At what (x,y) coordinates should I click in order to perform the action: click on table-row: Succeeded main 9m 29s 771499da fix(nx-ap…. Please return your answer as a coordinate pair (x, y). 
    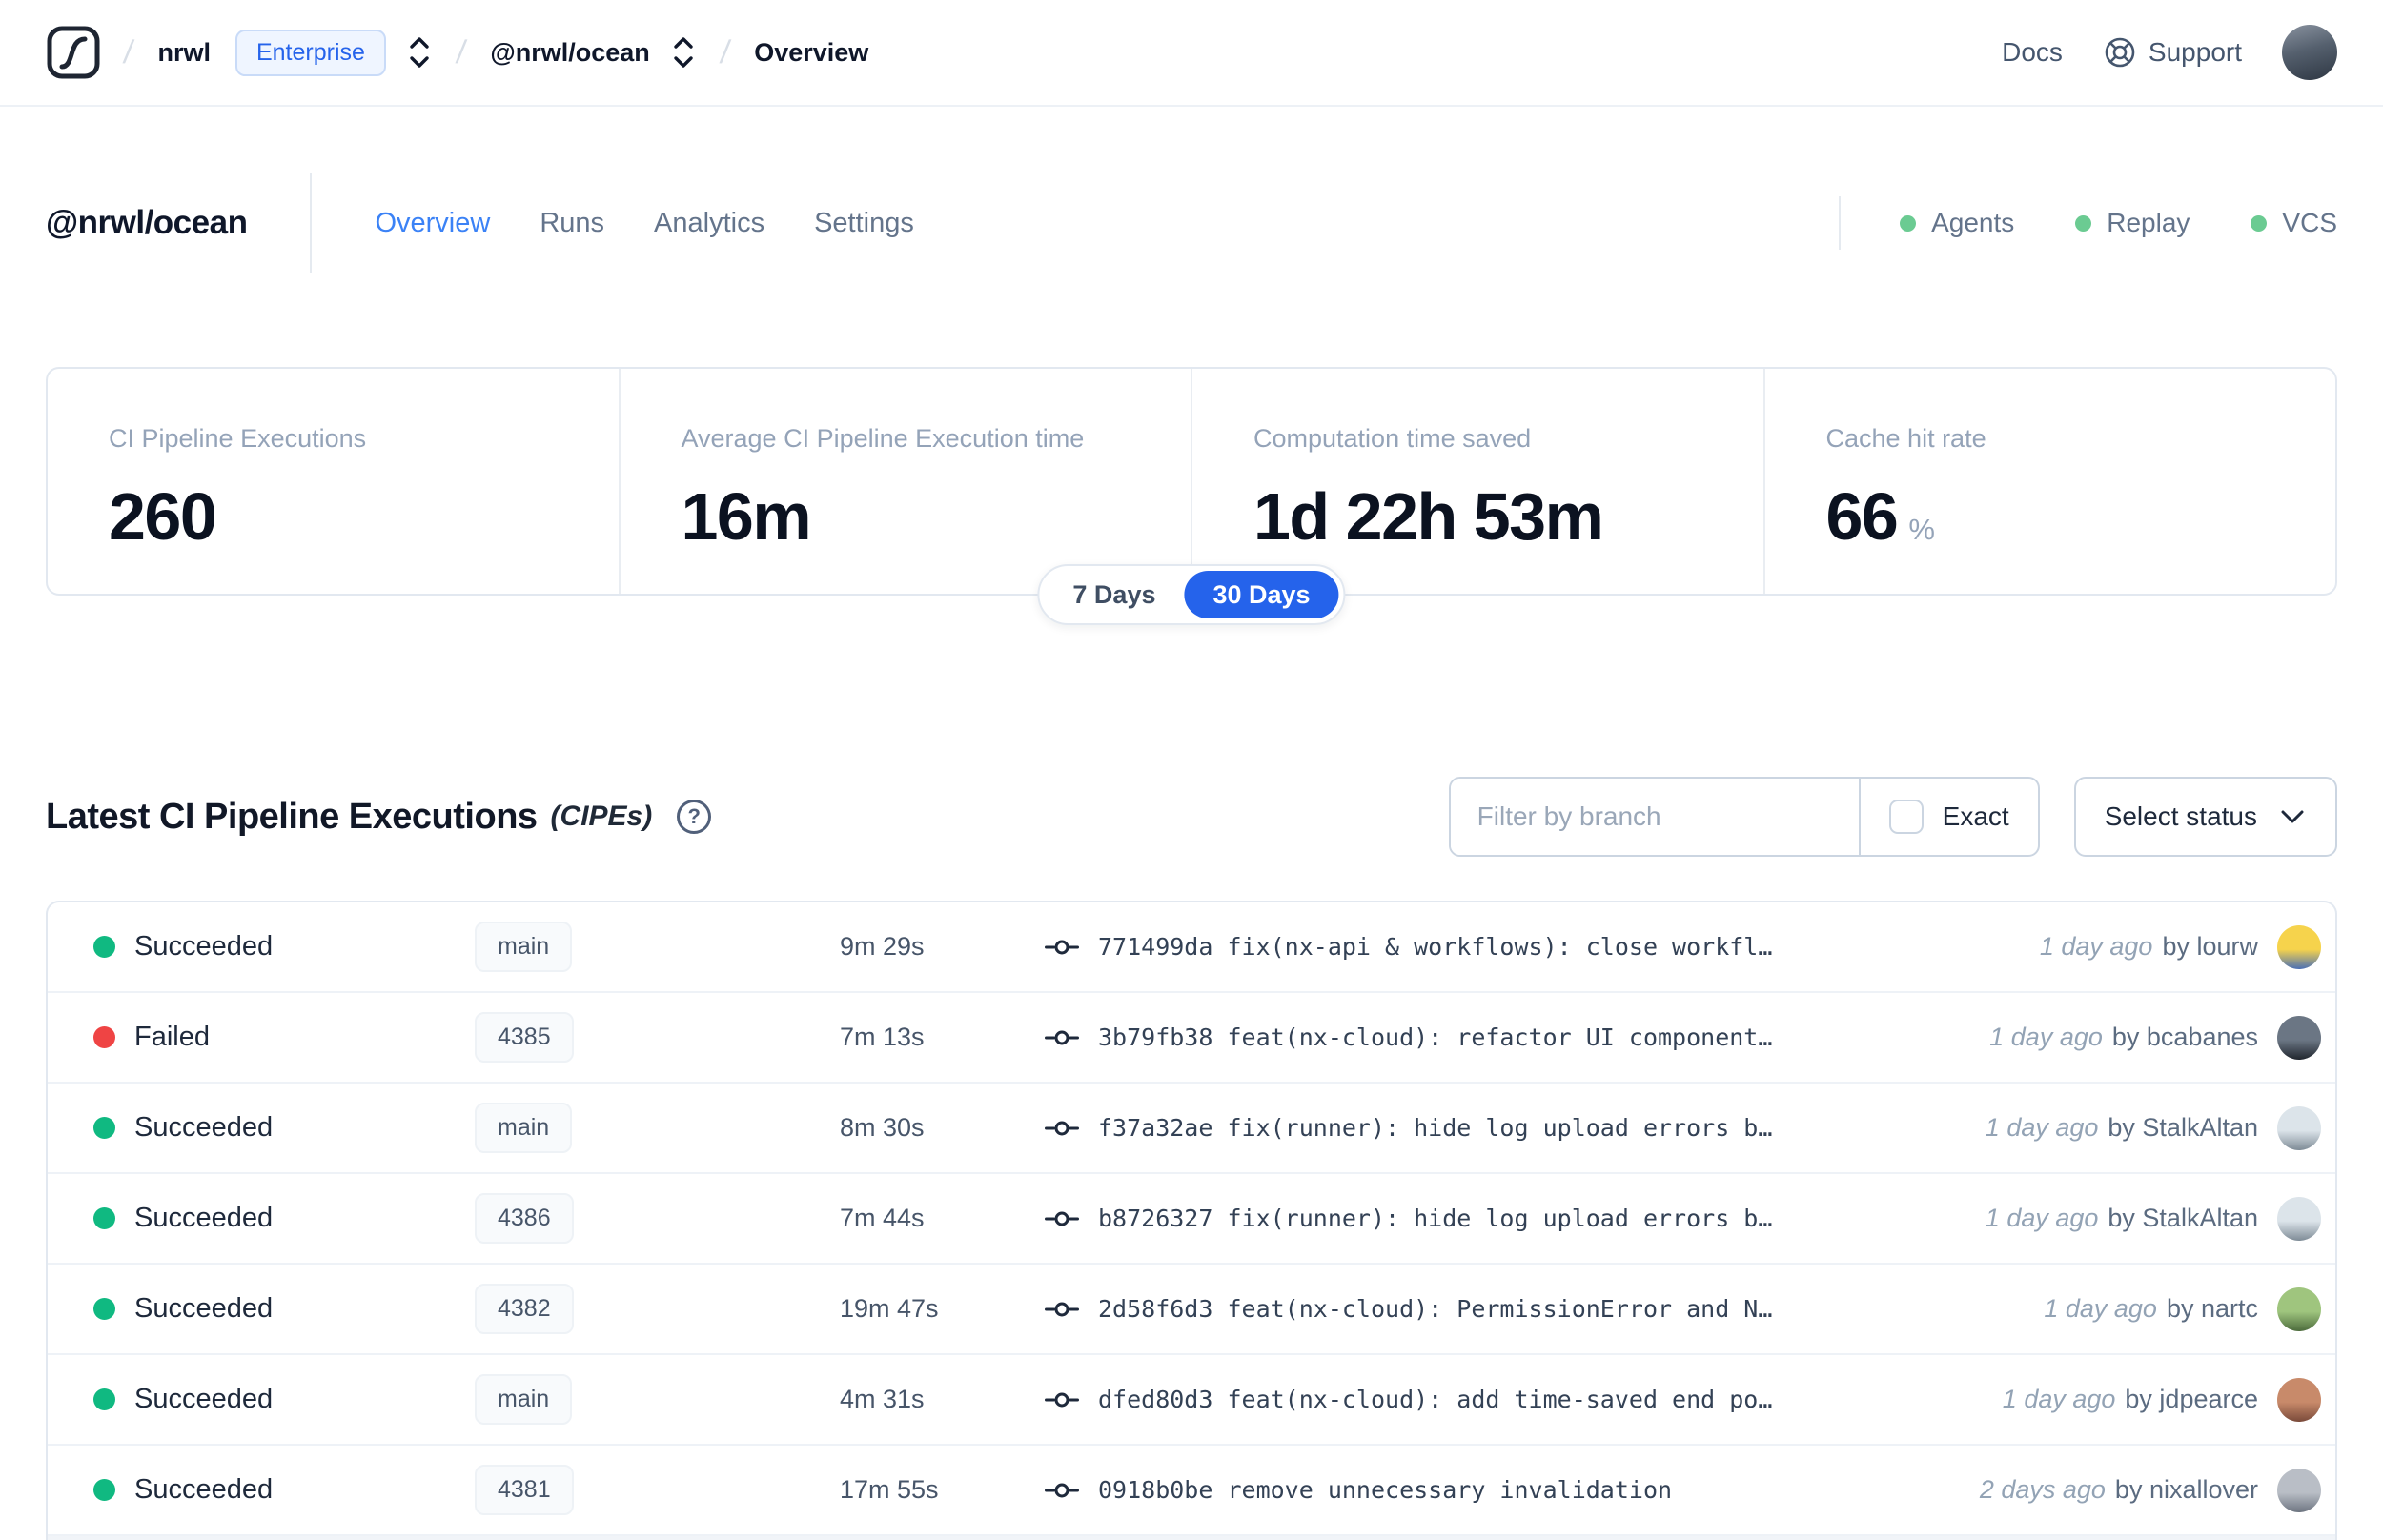
    Looking at the image, I should click on (1191, 947).